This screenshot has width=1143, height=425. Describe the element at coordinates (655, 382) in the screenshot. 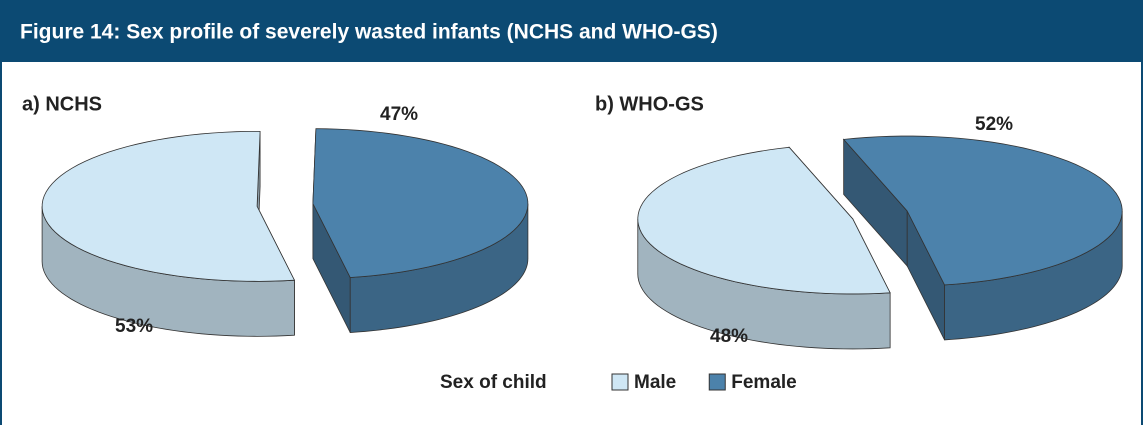

I see `legend-label: Male` at that location.